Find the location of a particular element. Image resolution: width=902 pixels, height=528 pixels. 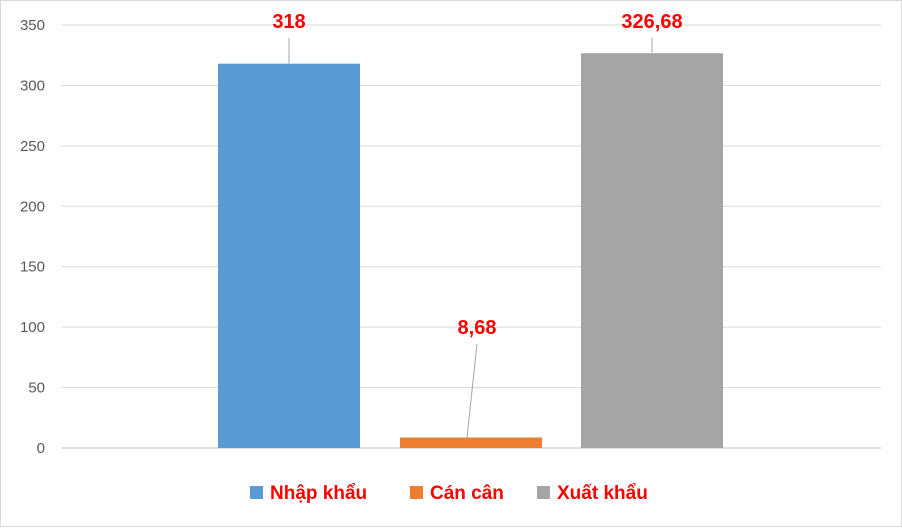

bar-can-can is located at coordinates (471, 442).